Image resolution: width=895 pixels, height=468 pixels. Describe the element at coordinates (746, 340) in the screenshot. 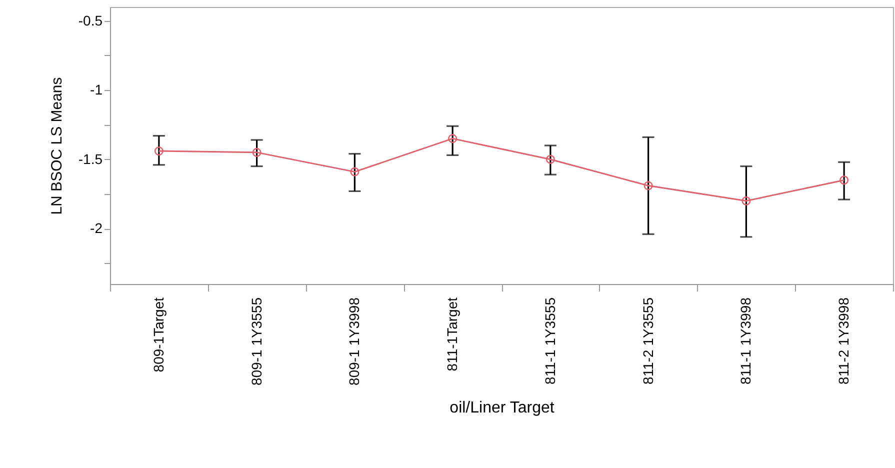

I see `x-tick-label: 811-1 1Y3998` at that location.